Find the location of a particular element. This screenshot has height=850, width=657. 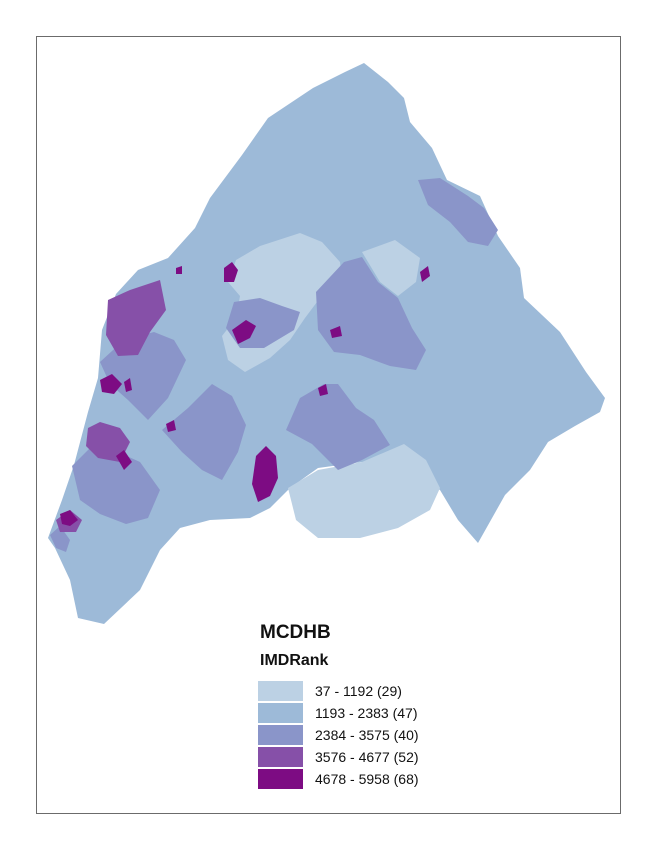

legend-item: 1193 - 2383 (47) is located at coordinates (338, 713).